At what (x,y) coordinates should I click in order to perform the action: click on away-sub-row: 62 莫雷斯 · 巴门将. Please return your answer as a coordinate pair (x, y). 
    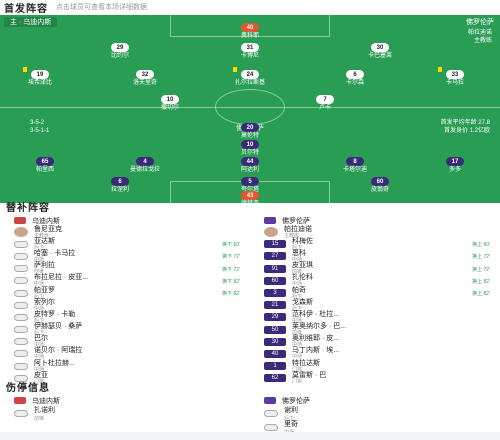
    Looking at the image, I should click on (375, 378).